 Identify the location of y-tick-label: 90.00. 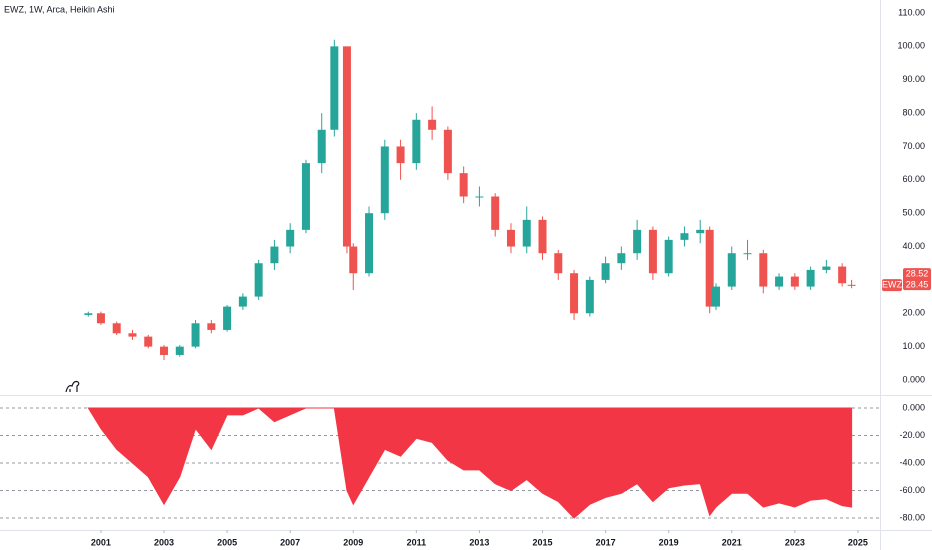
(913, 79).